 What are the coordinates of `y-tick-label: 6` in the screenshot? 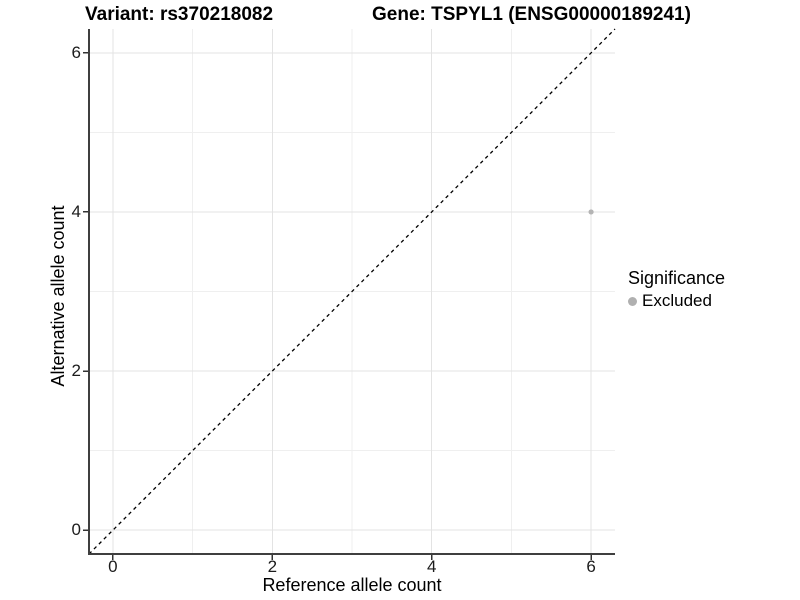 It's located at (76, 52).